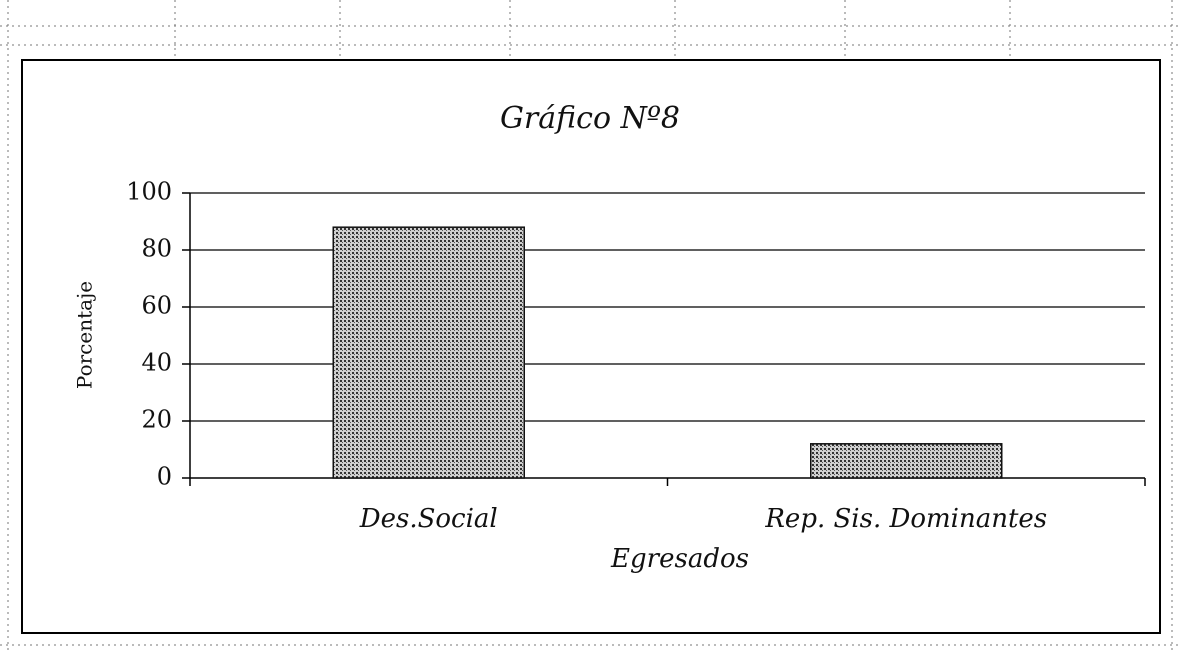  Describe the element at coordinates (149, 192) in the screenshot. I see `y-tick-label: 100` at that location.